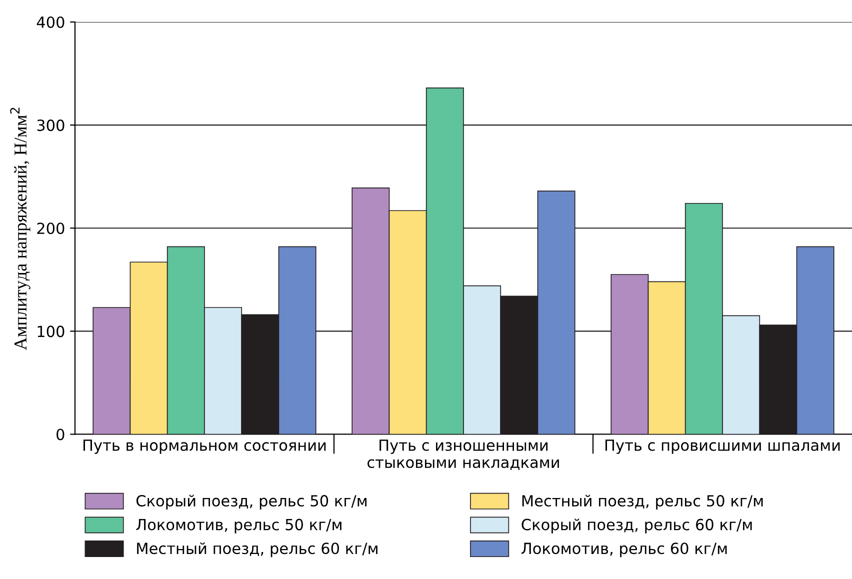  I want to click on y-tick-label: 200, so click(50, 228).